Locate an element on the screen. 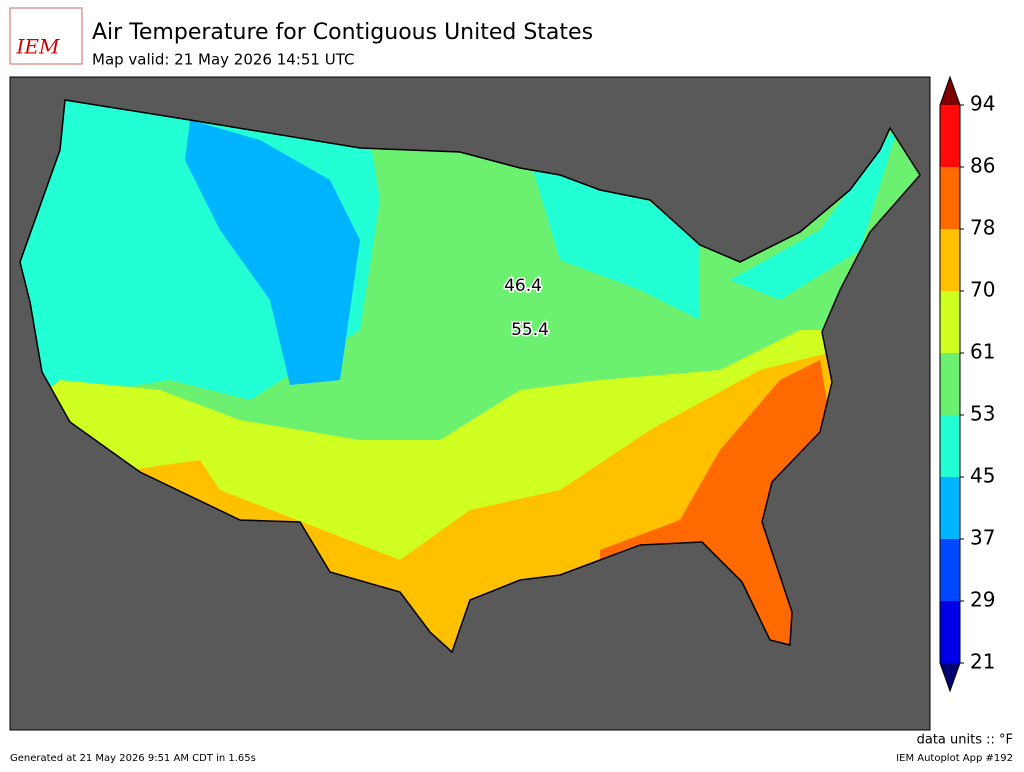 The image size is (1024, 772). contour-45-lakes is located at coordinates (615, 240).